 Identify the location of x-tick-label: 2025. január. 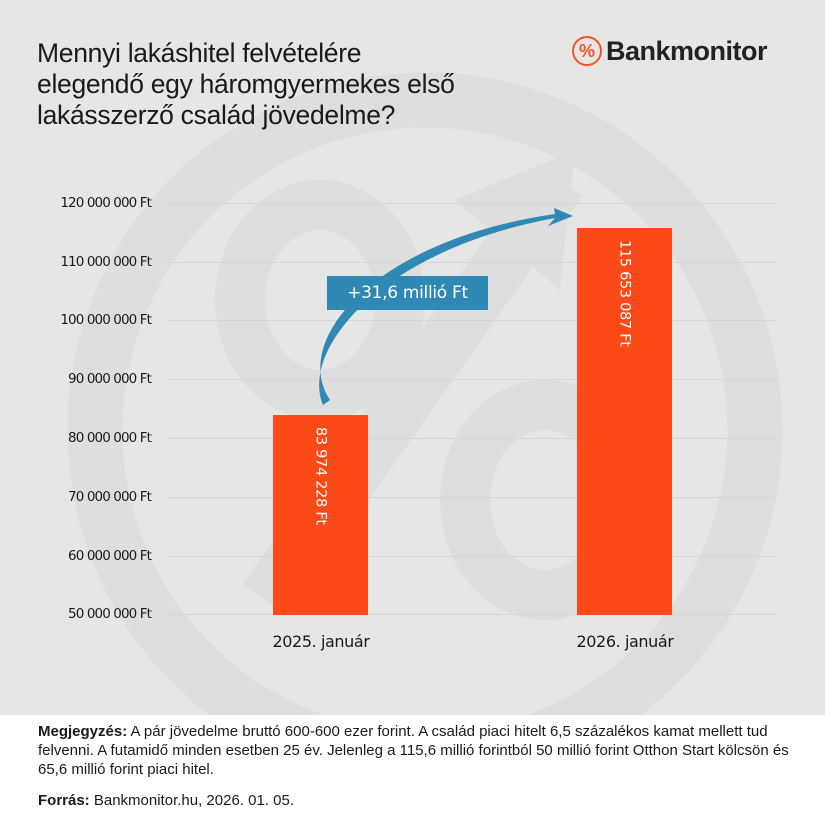
(321, 641).